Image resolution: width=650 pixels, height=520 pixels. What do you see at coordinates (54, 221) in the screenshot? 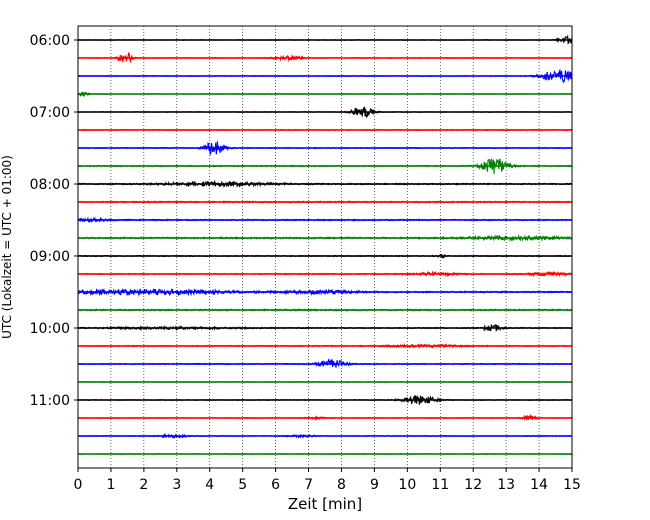
I see `y-axis-ticks: 06:00 07:00 08:00 09:00 10:00 11:00` at bounding box center [54, 221].